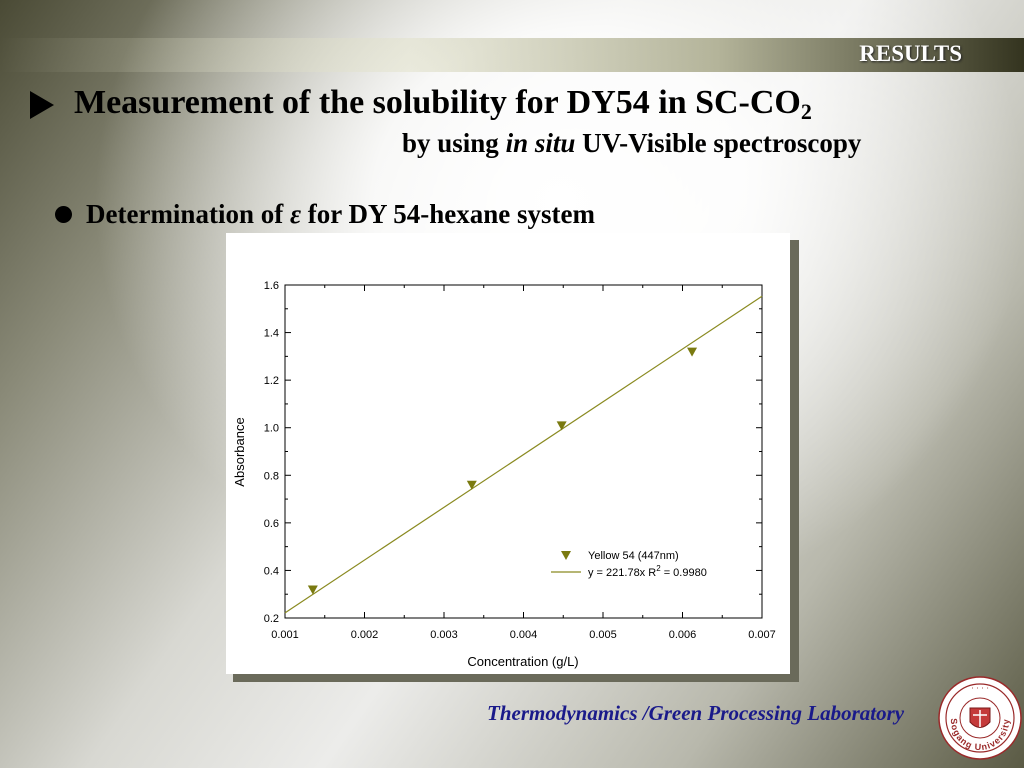  Describe the element at coordinates (512, 55) in the screenshot. I see `header-band` at that location.